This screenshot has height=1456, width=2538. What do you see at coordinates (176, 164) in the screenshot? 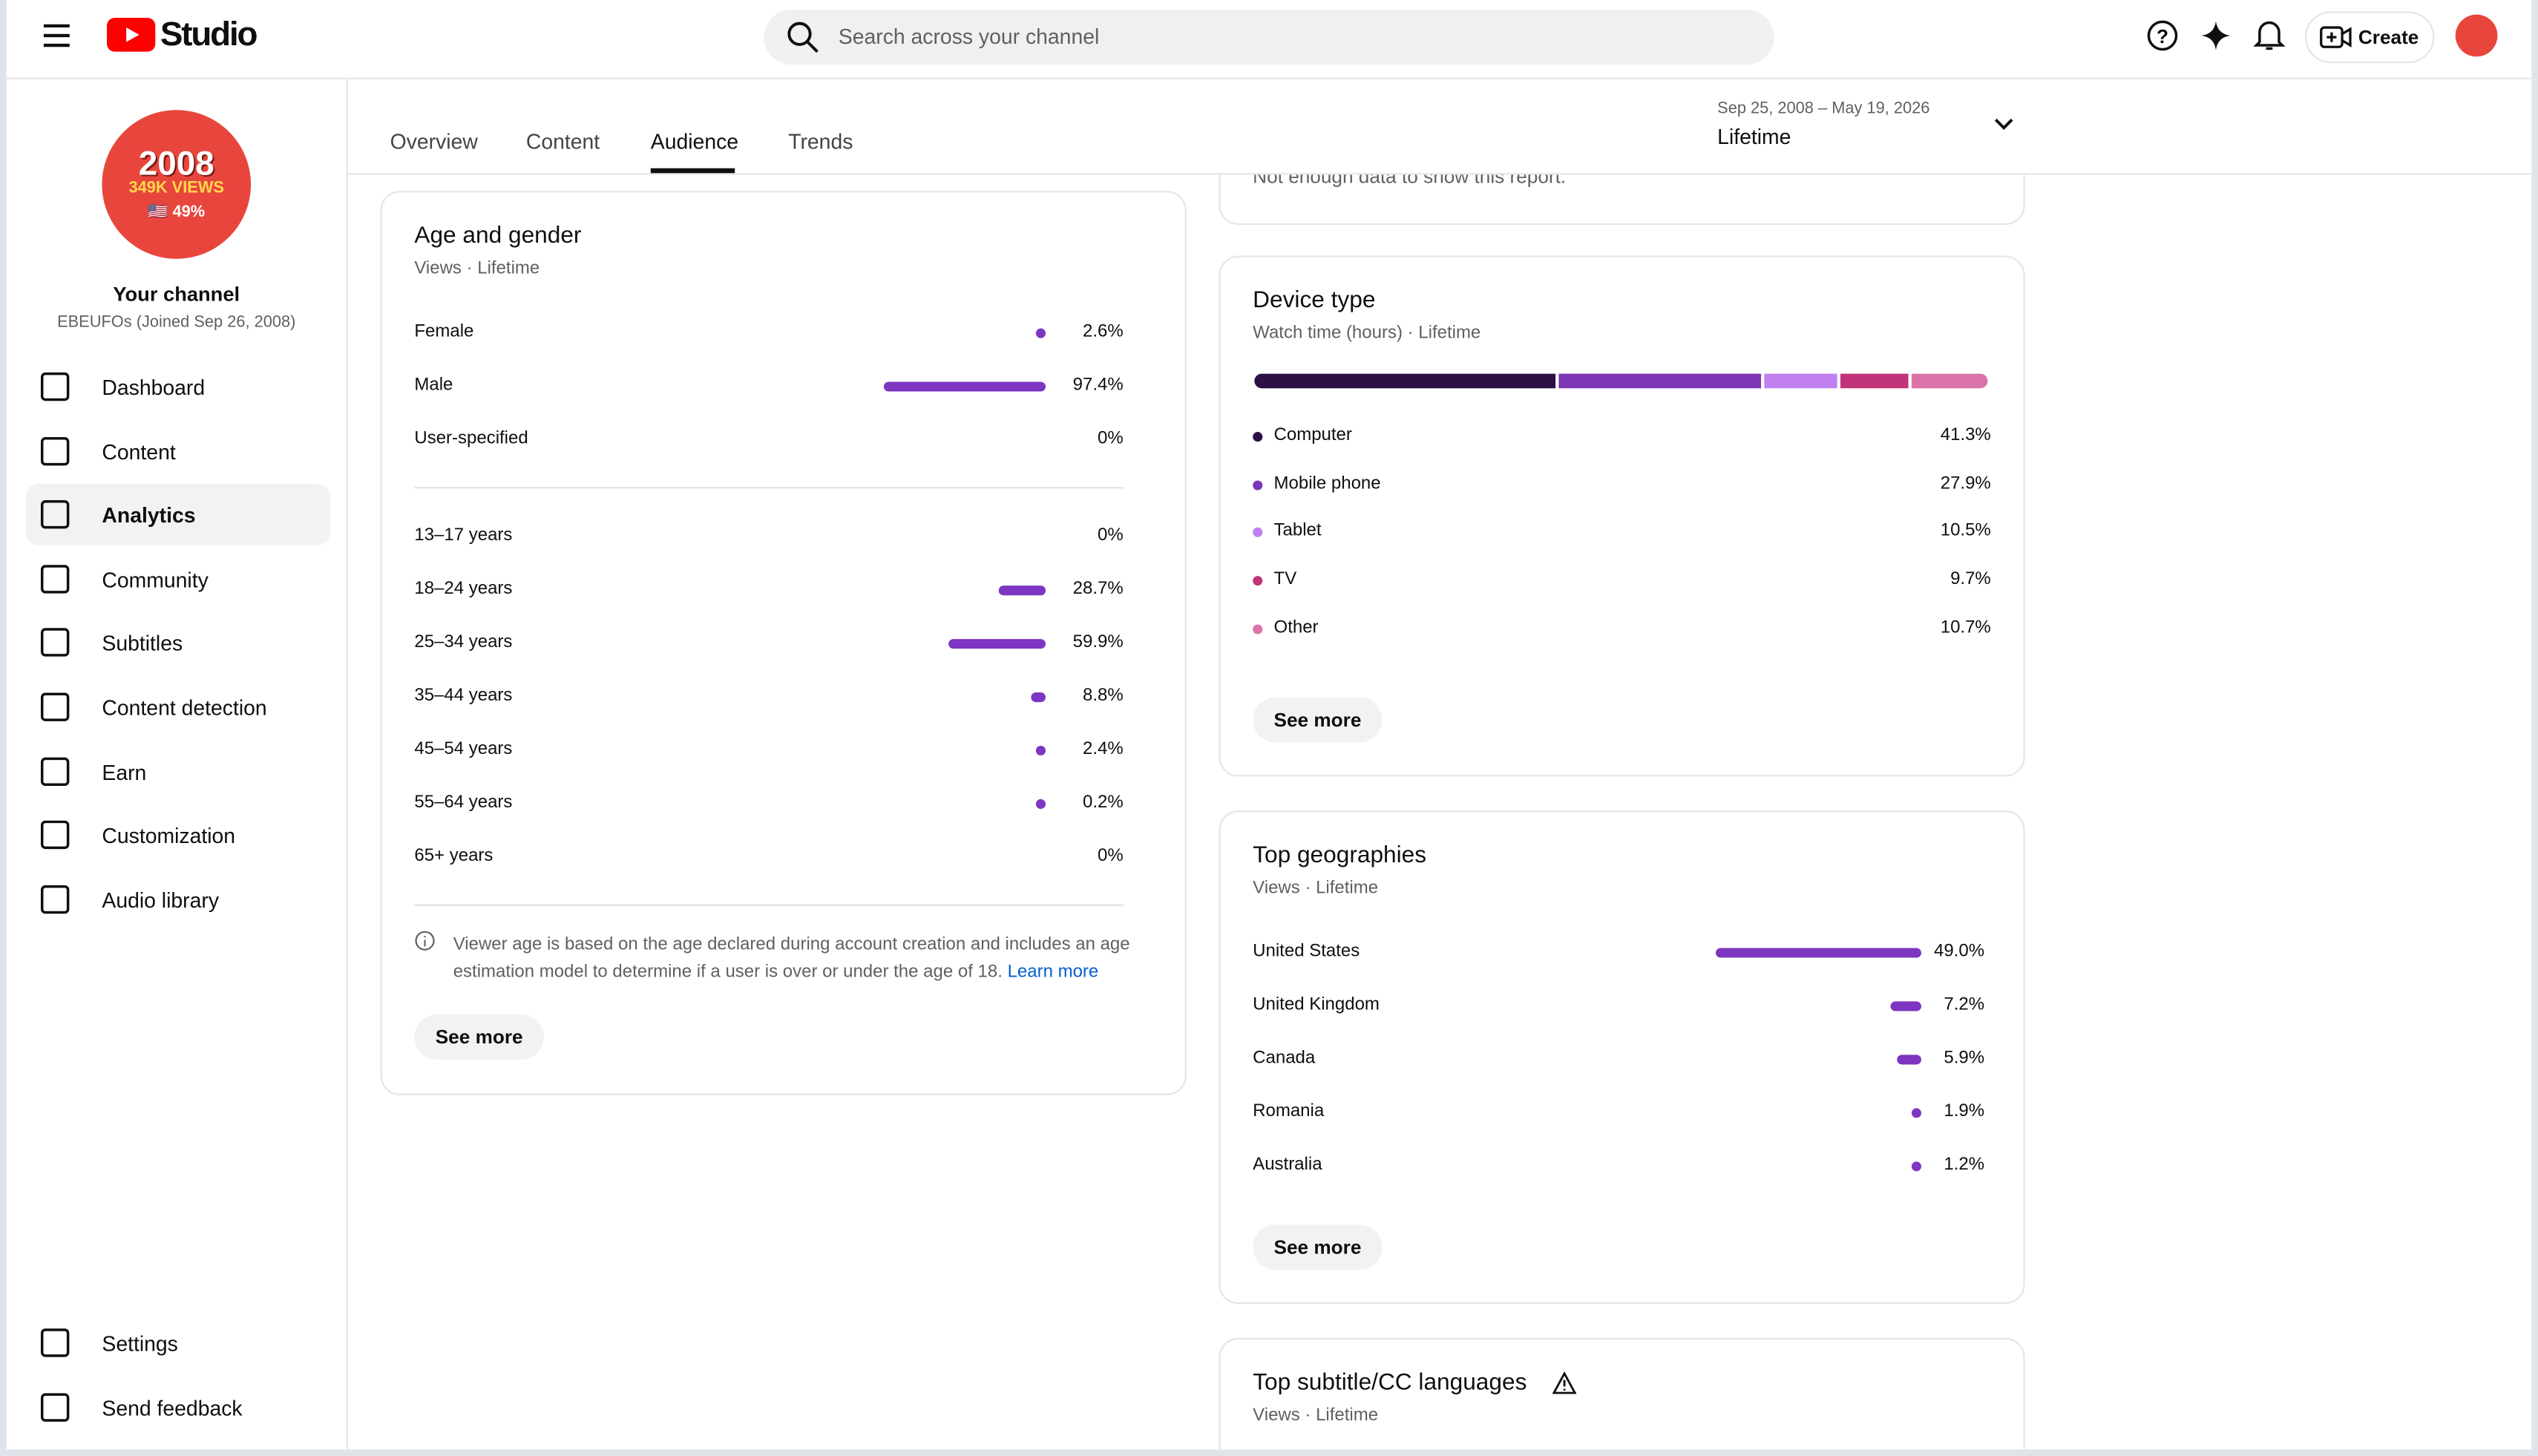
I see `avatar-text: 2008` at bounding box center [176, 164].